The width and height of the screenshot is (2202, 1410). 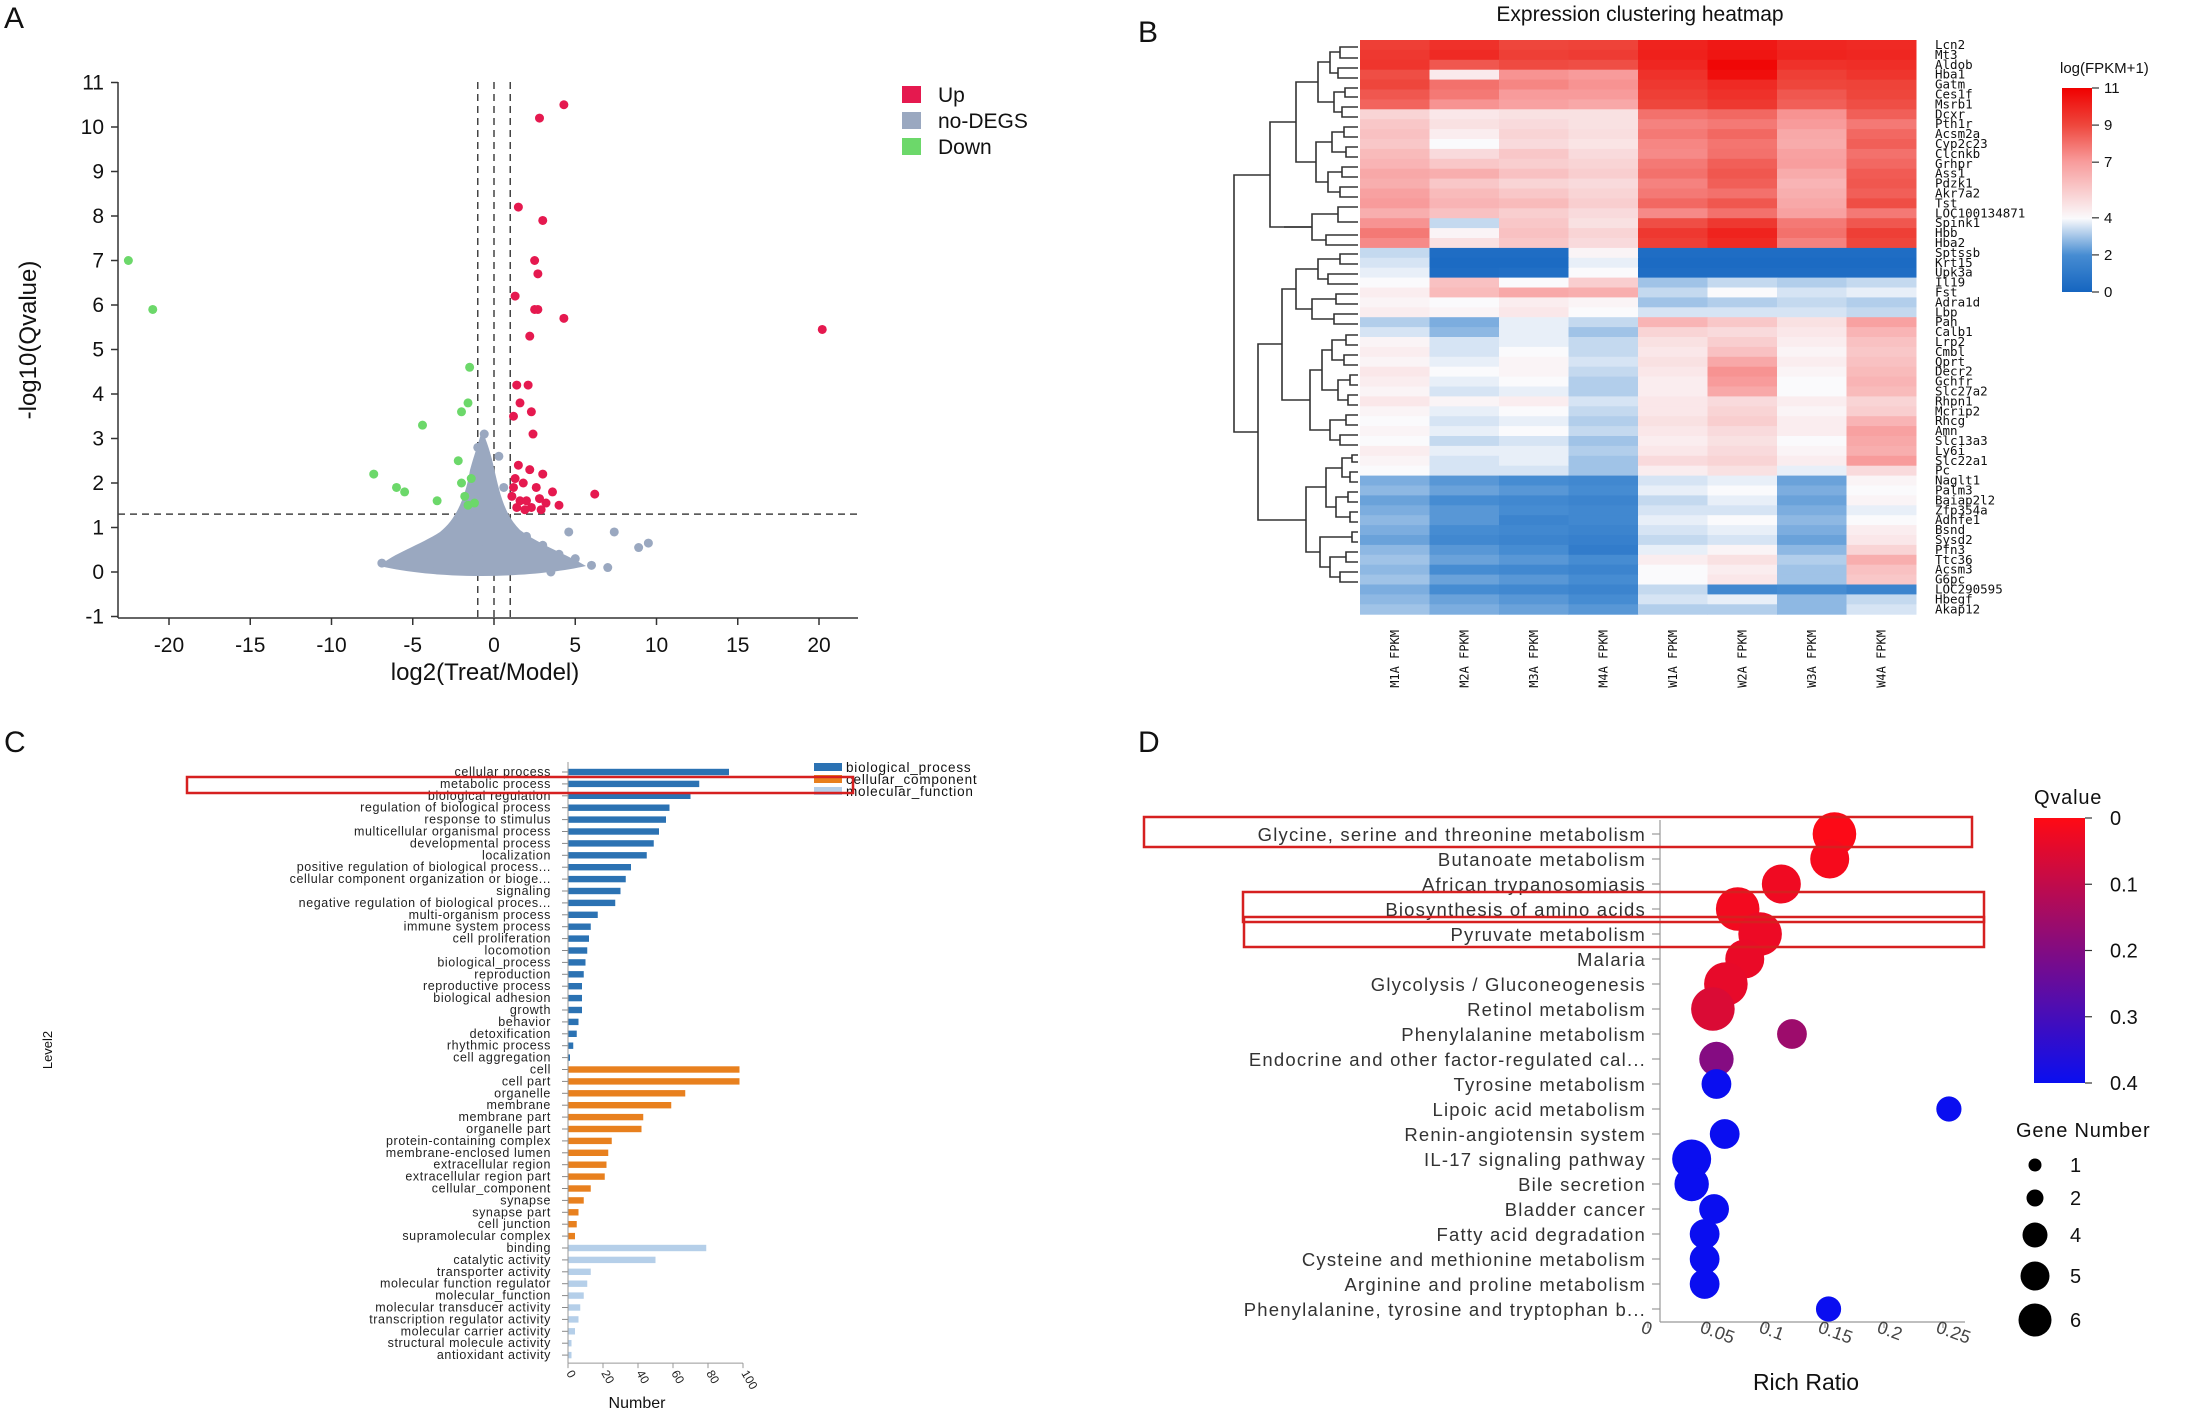 I want to click on heatmap-column-label: W4A FPKM, so click(x=1881, y=659).